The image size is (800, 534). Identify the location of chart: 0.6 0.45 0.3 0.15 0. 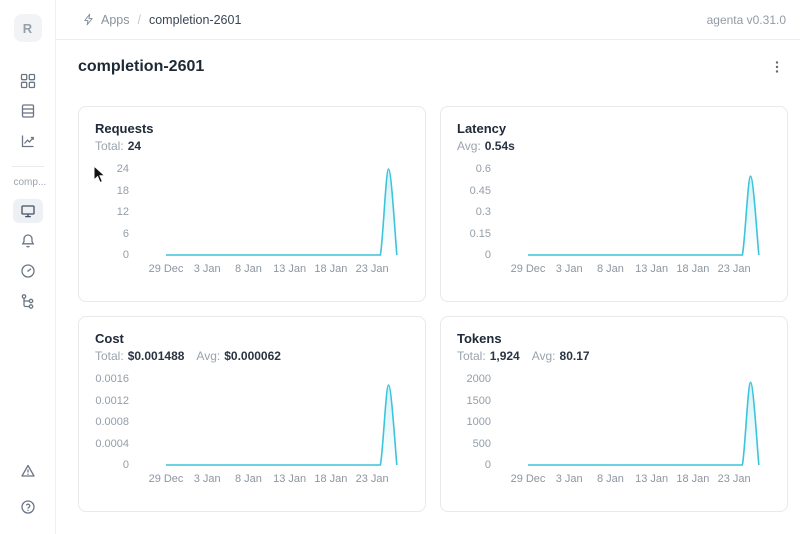
(614, 212).